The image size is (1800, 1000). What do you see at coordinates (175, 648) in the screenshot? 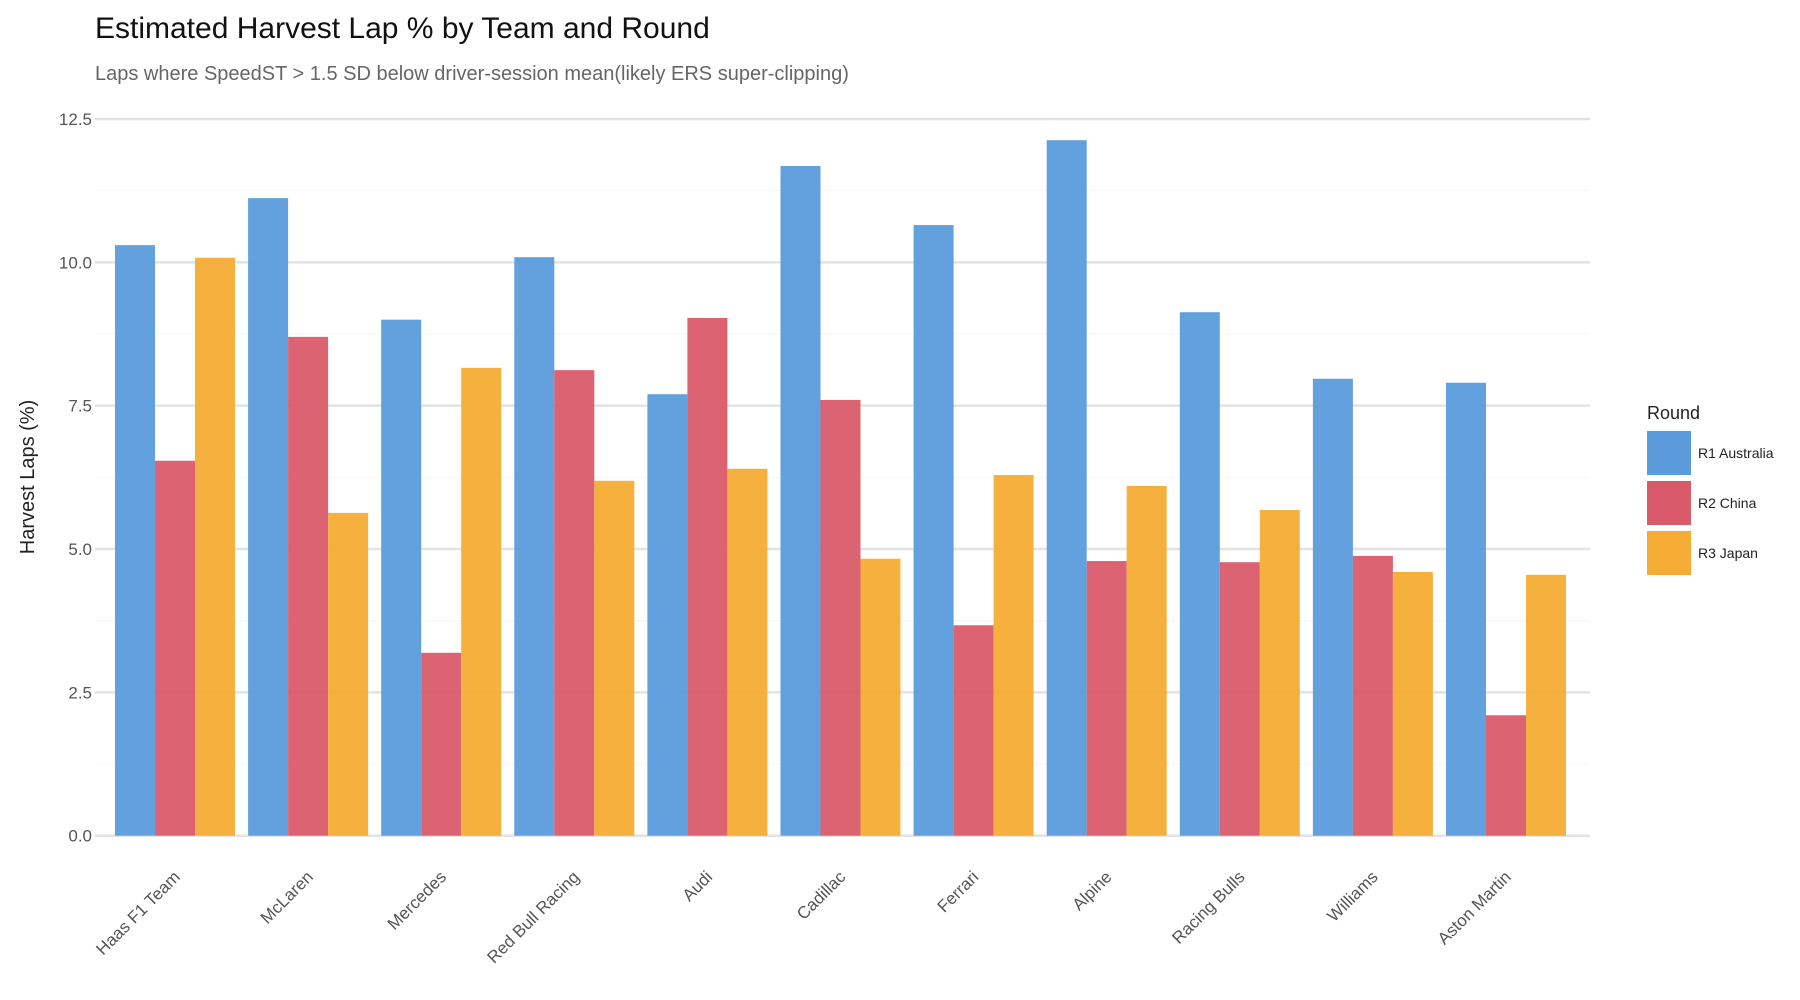
I see `bar-r2-china-haas-f1-team` at bounding box center [175, 648].